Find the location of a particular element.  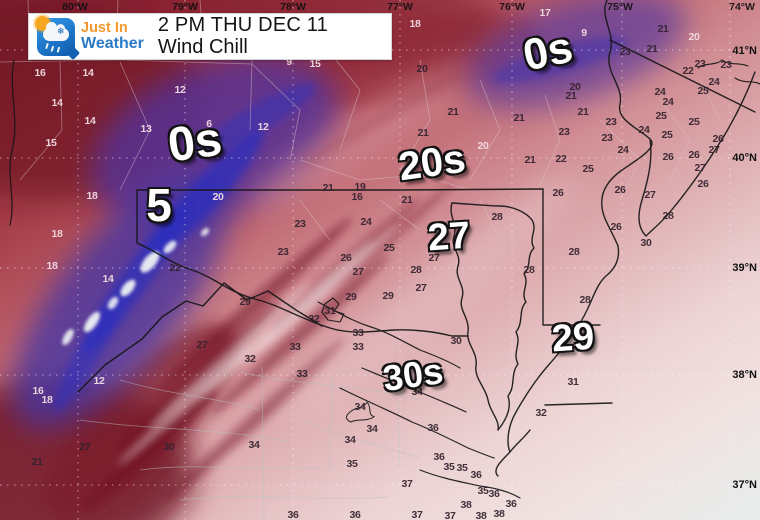

station-value: 19 is located at coordinates (360, 187).